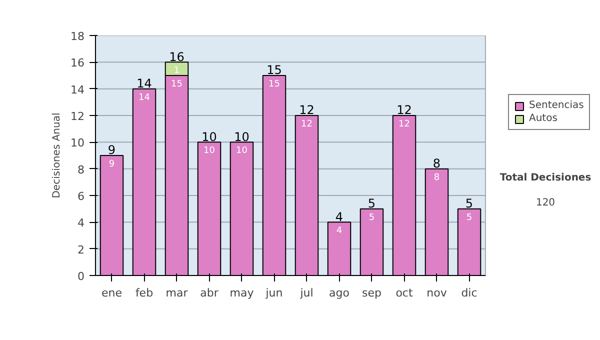 This screenshot has height=340, width=600. Describe the element at coordinates (111, 165) in the screenshot. I see `data-label: 9` at that location.